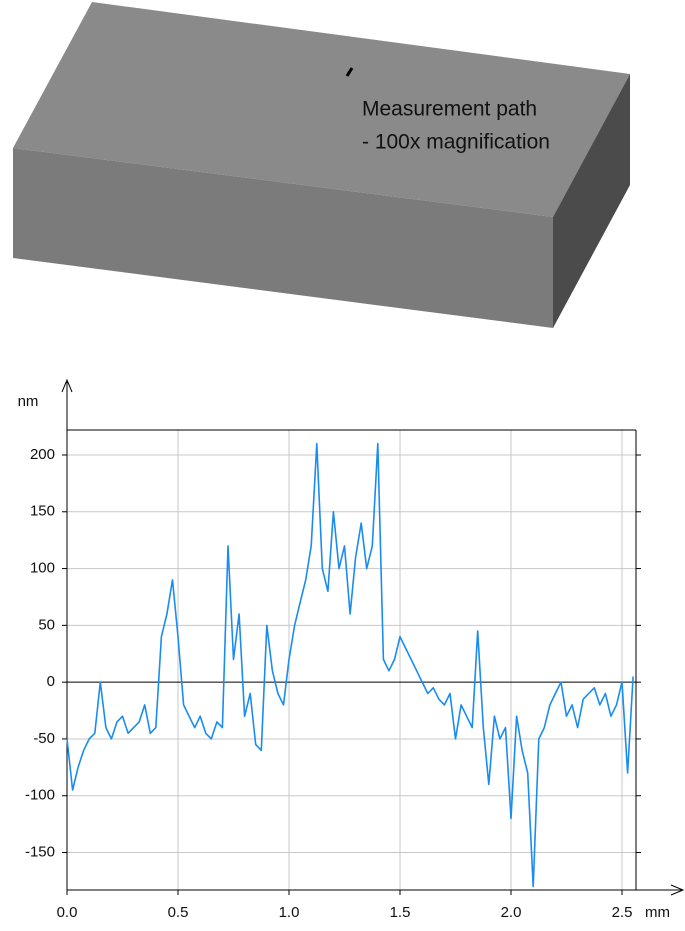 This screenshot has width=685, height=931. What do you see at coordinates (44, 738) in the screenshot?
I see `y-tick-label: -50` at bounding box center [44, 738].